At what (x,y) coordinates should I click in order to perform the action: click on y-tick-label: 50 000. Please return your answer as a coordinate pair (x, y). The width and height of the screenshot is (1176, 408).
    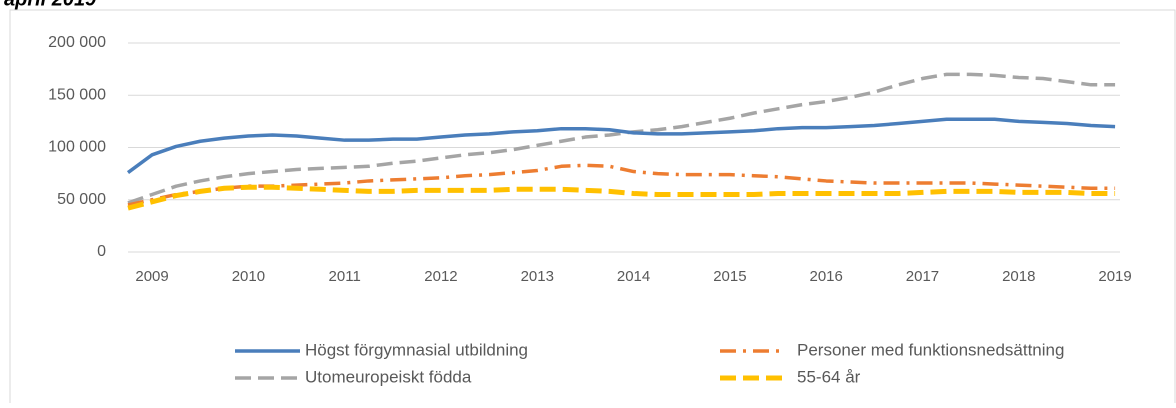
    Looking at the image, I should click on (81, 199).